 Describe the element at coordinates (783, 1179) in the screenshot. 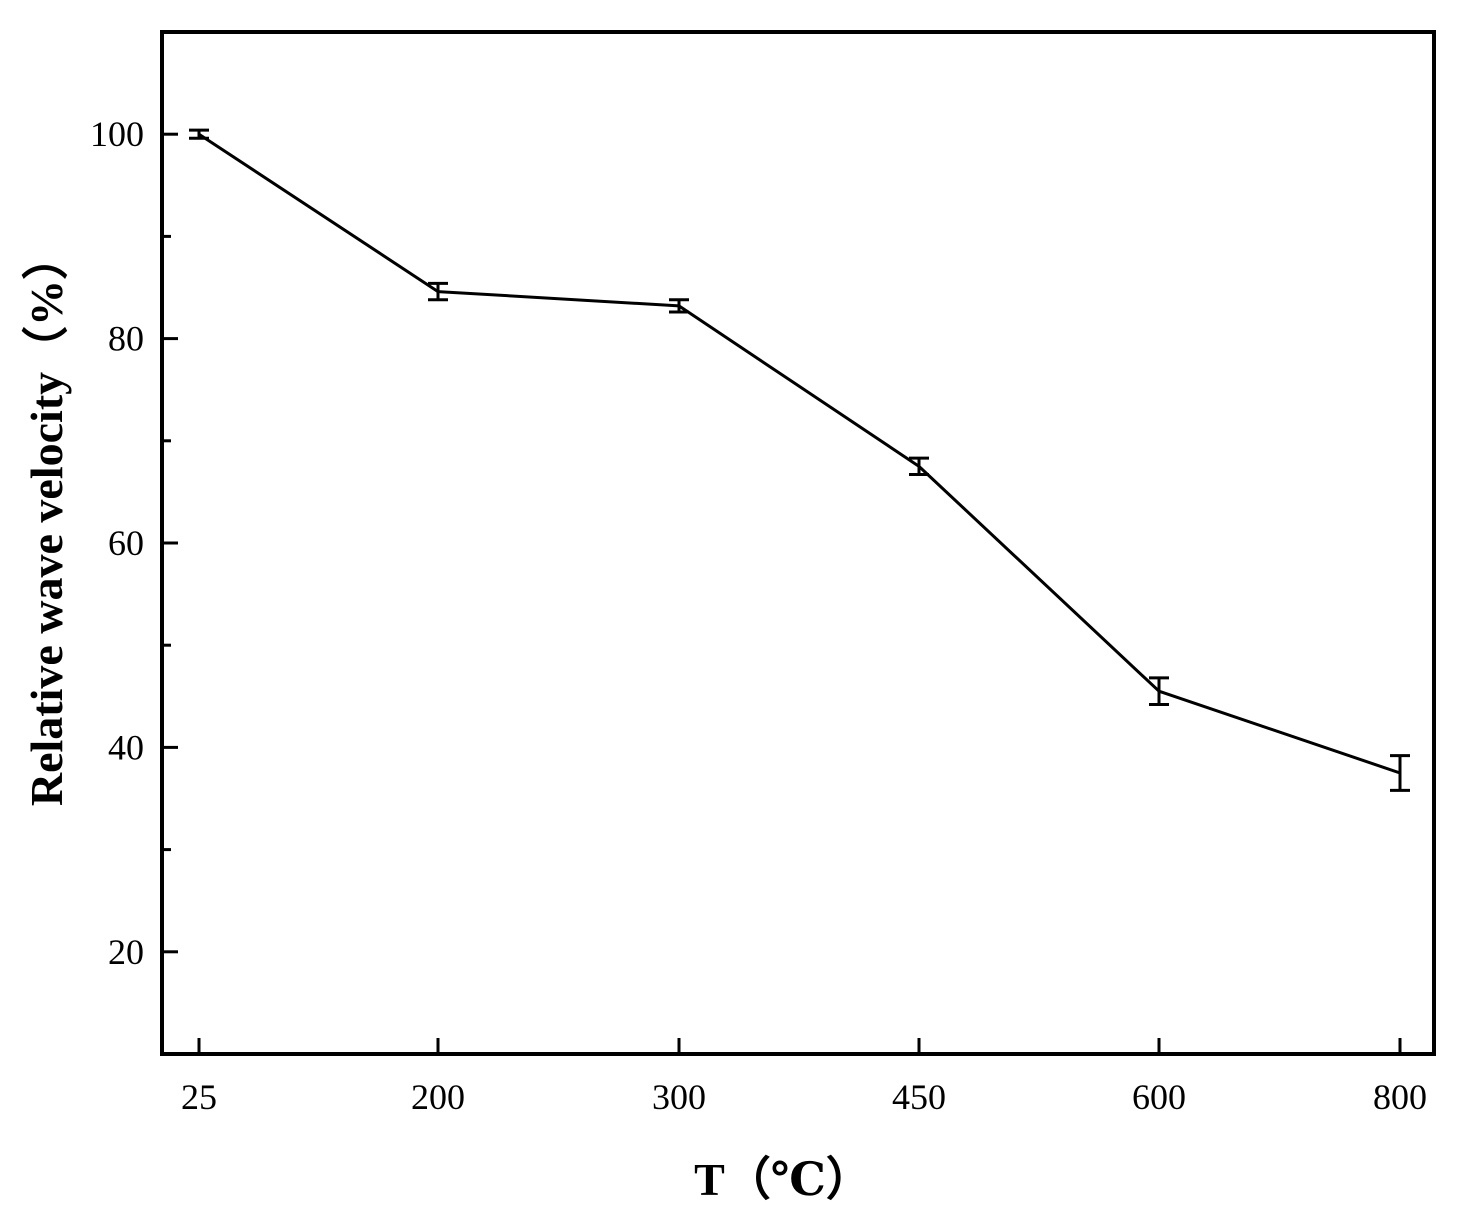

I see `x-axis-title: T（℃）` at that location.